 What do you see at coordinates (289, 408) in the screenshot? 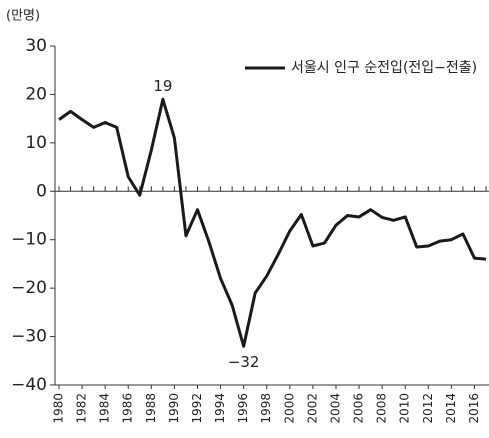
I see `x-tick-label: 2000` at bounding box center [289, 408].